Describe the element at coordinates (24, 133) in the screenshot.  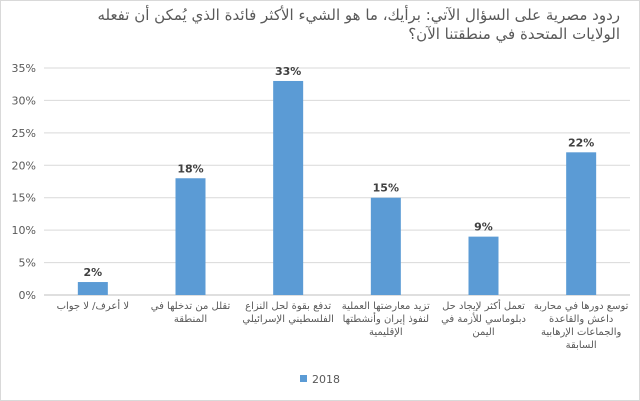
I see `y-tick-label: 25%` at that location.